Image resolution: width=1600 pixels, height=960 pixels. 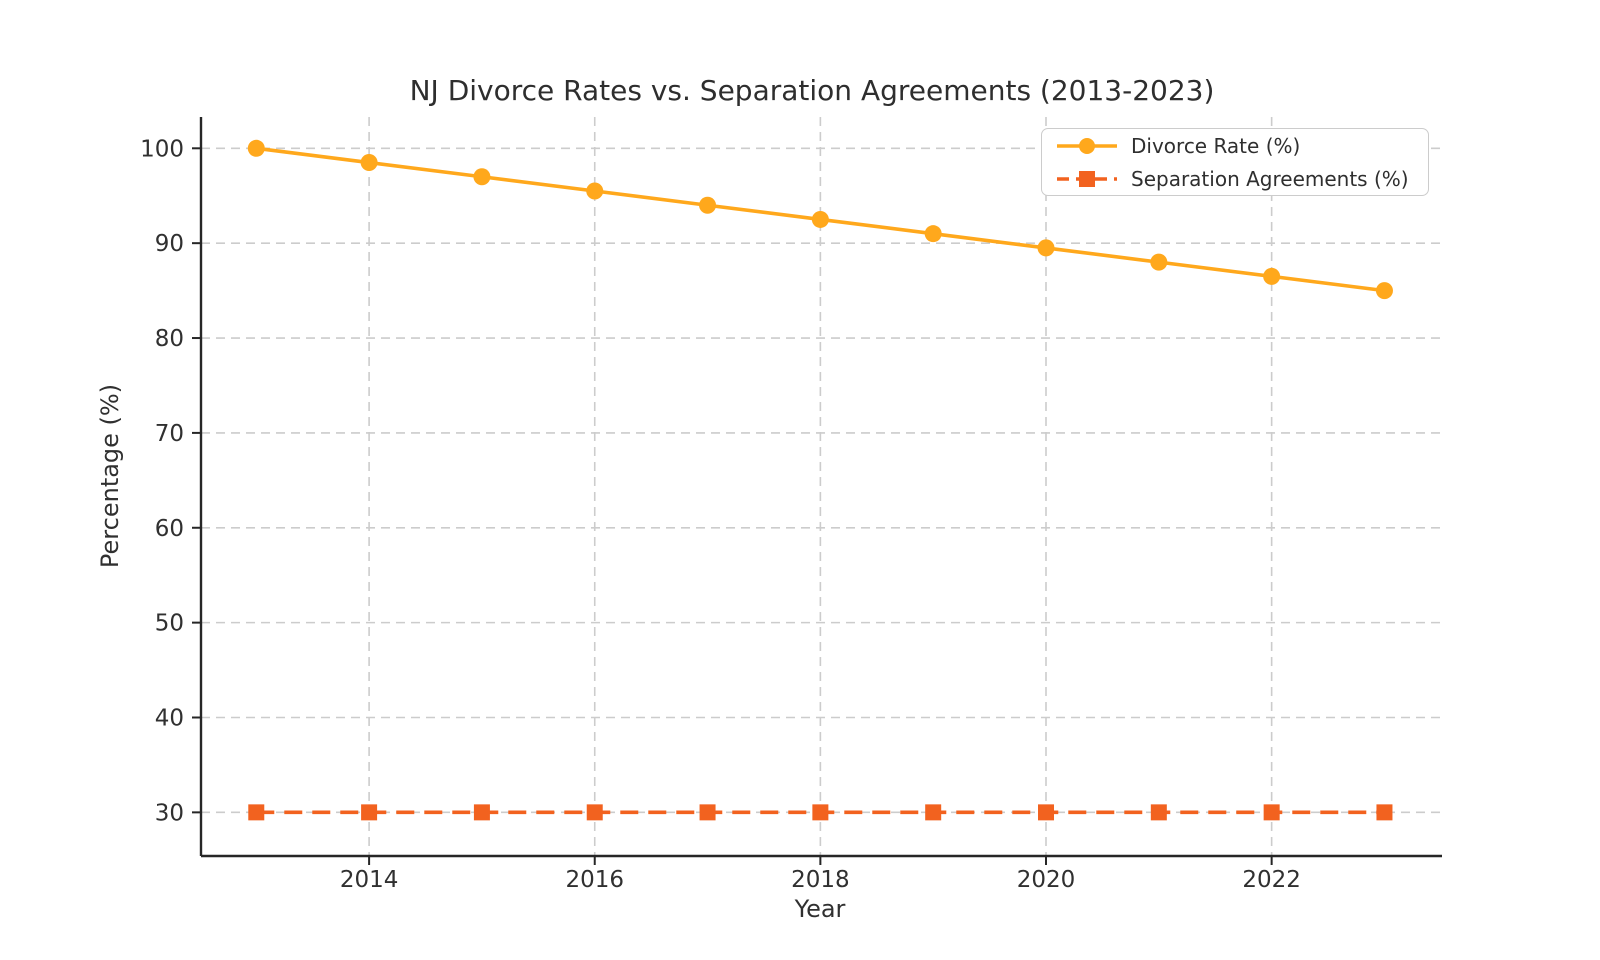 I want to click on x-tick-label: 2014, so click(x=369, y=880).